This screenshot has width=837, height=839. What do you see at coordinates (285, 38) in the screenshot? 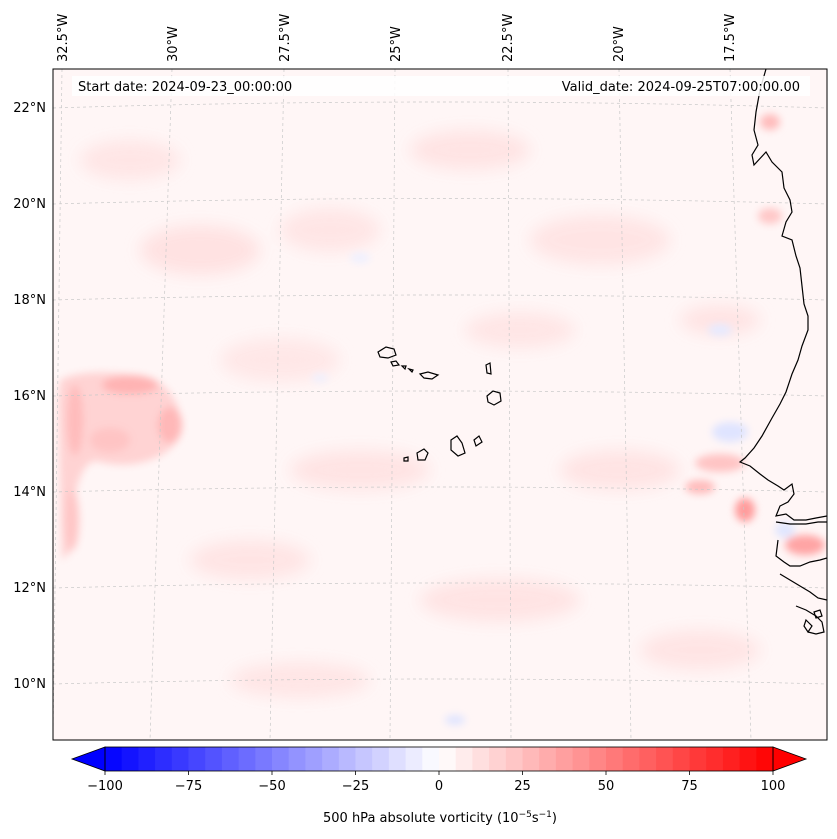
I see `lon-label-27-5w: 27.5°W` at bounding box center [285, 38].